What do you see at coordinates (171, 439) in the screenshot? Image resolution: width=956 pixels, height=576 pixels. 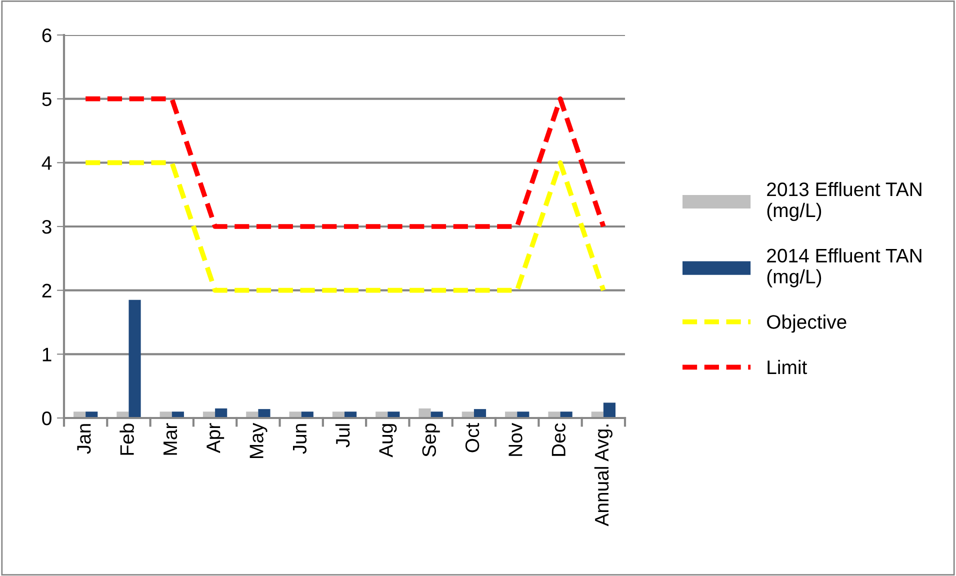 I see `x-tick-label: Mar` at bounding box center [171, 439].